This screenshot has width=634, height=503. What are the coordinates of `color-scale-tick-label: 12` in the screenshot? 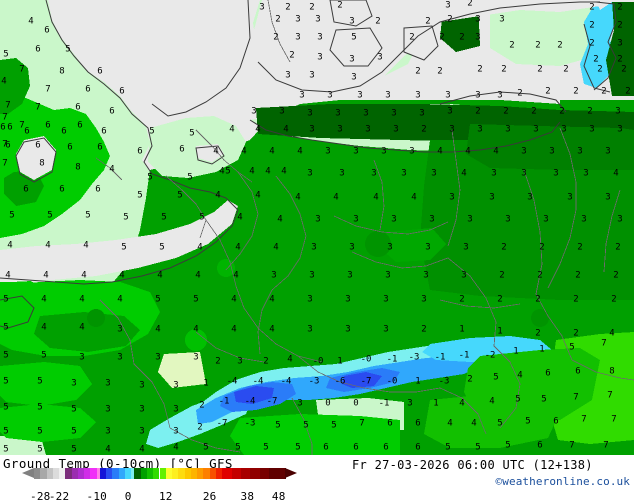 It's located at (165, 496).